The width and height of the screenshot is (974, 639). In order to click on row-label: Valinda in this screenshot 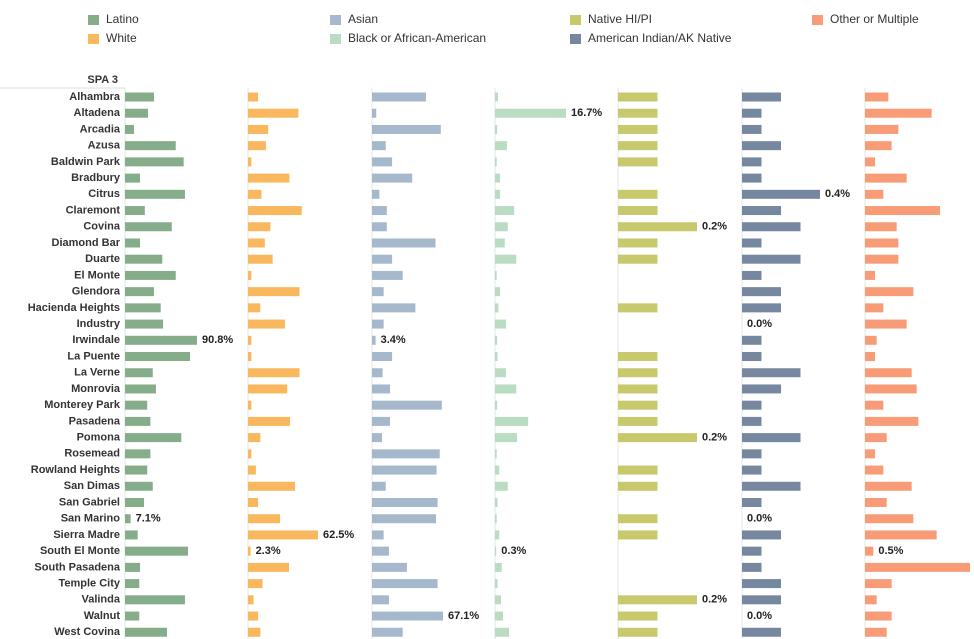, I will do `click(100, 600)`.